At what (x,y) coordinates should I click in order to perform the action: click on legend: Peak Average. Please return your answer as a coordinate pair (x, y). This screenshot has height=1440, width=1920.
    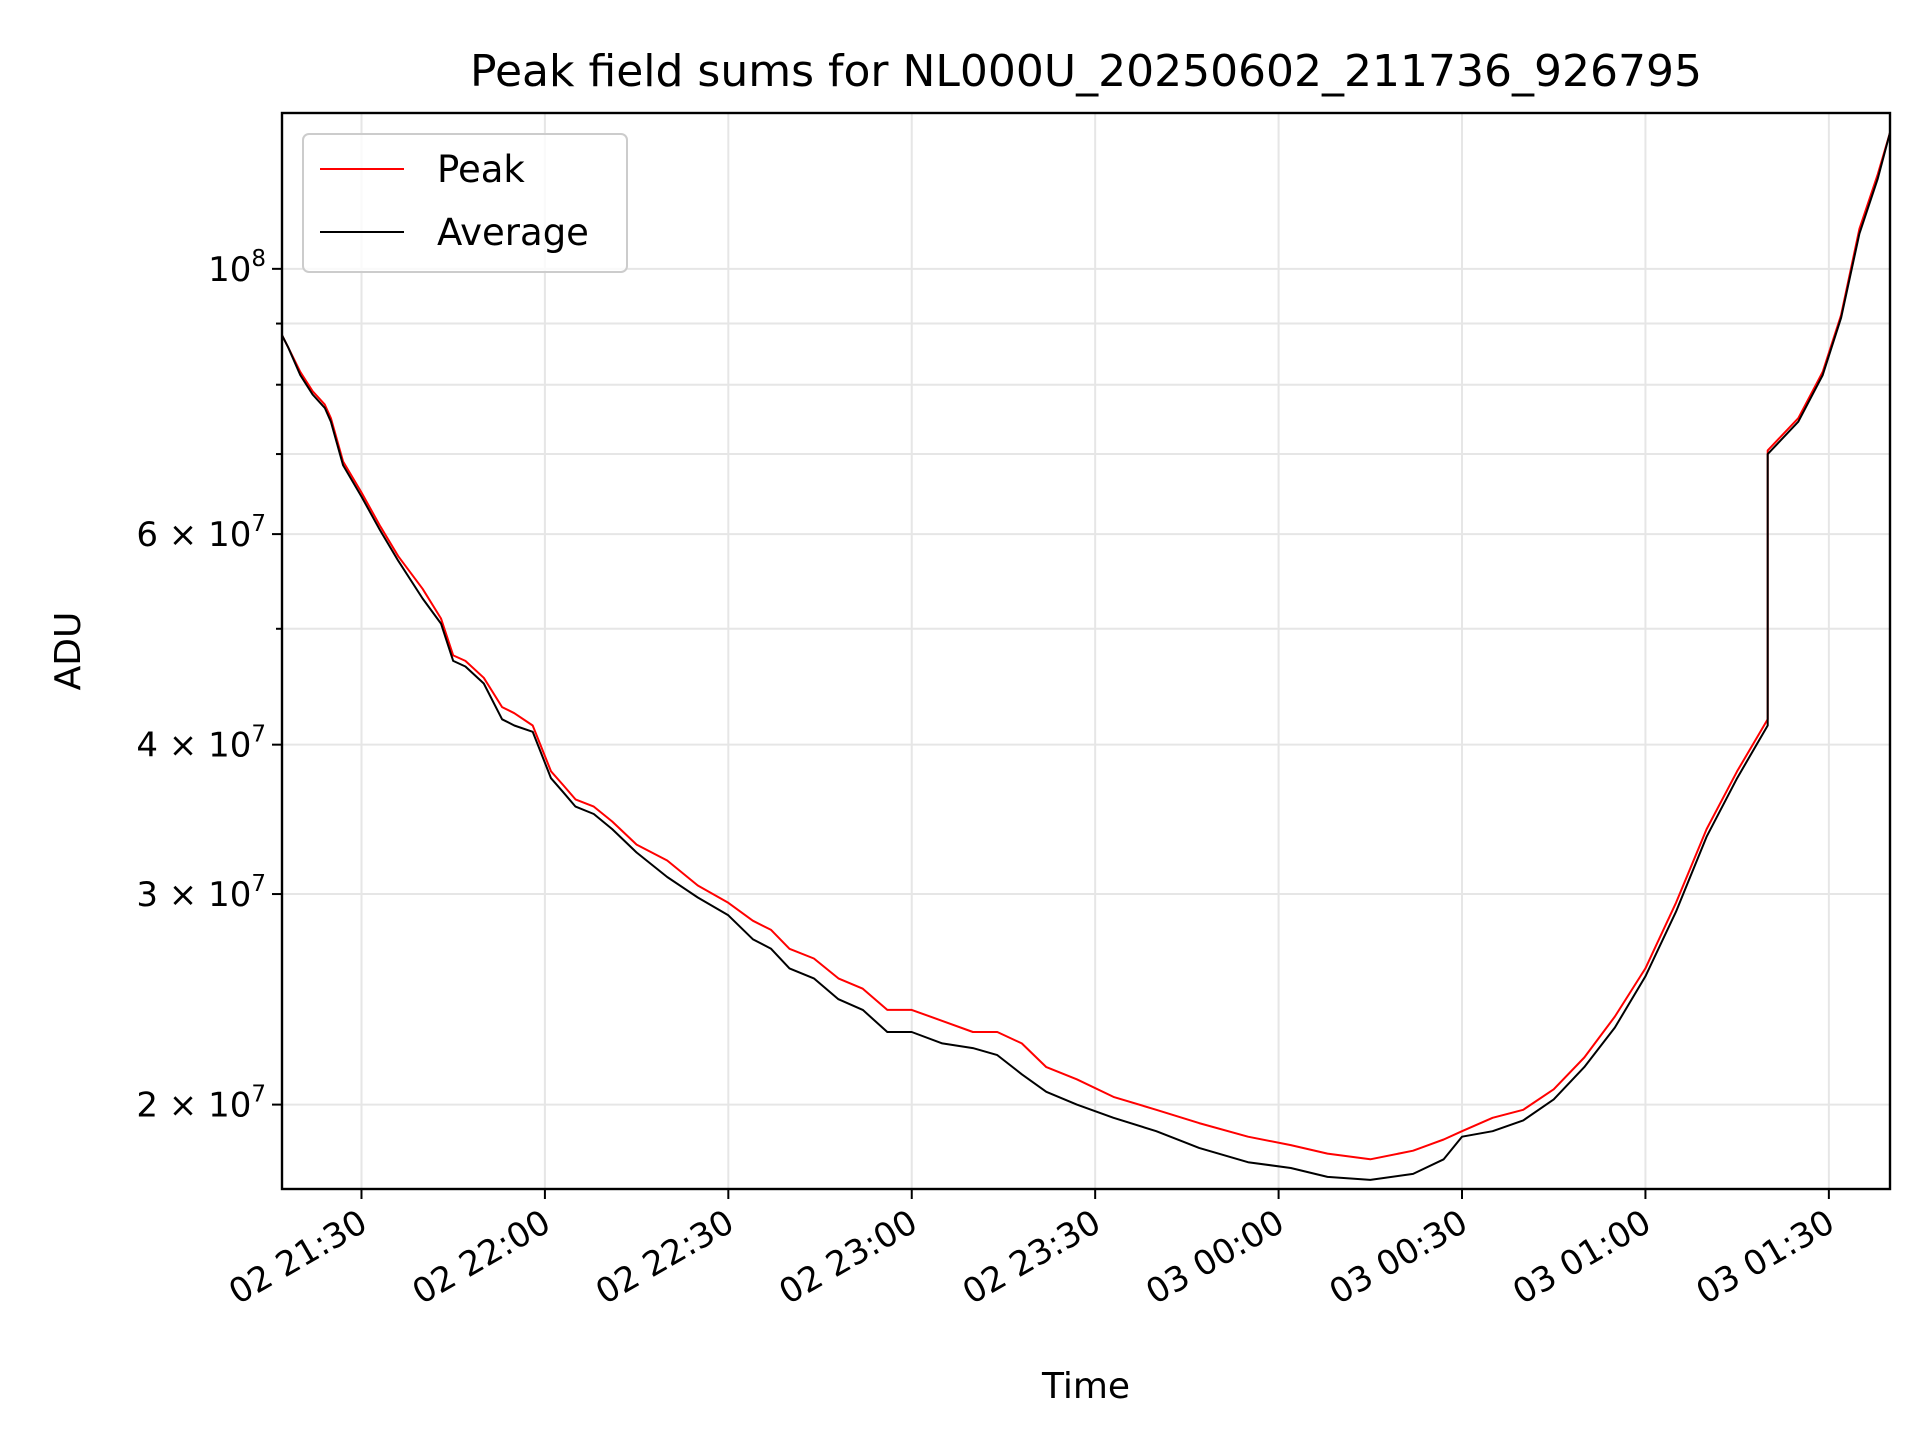
    Looking at the image, I should click on (465, 203).